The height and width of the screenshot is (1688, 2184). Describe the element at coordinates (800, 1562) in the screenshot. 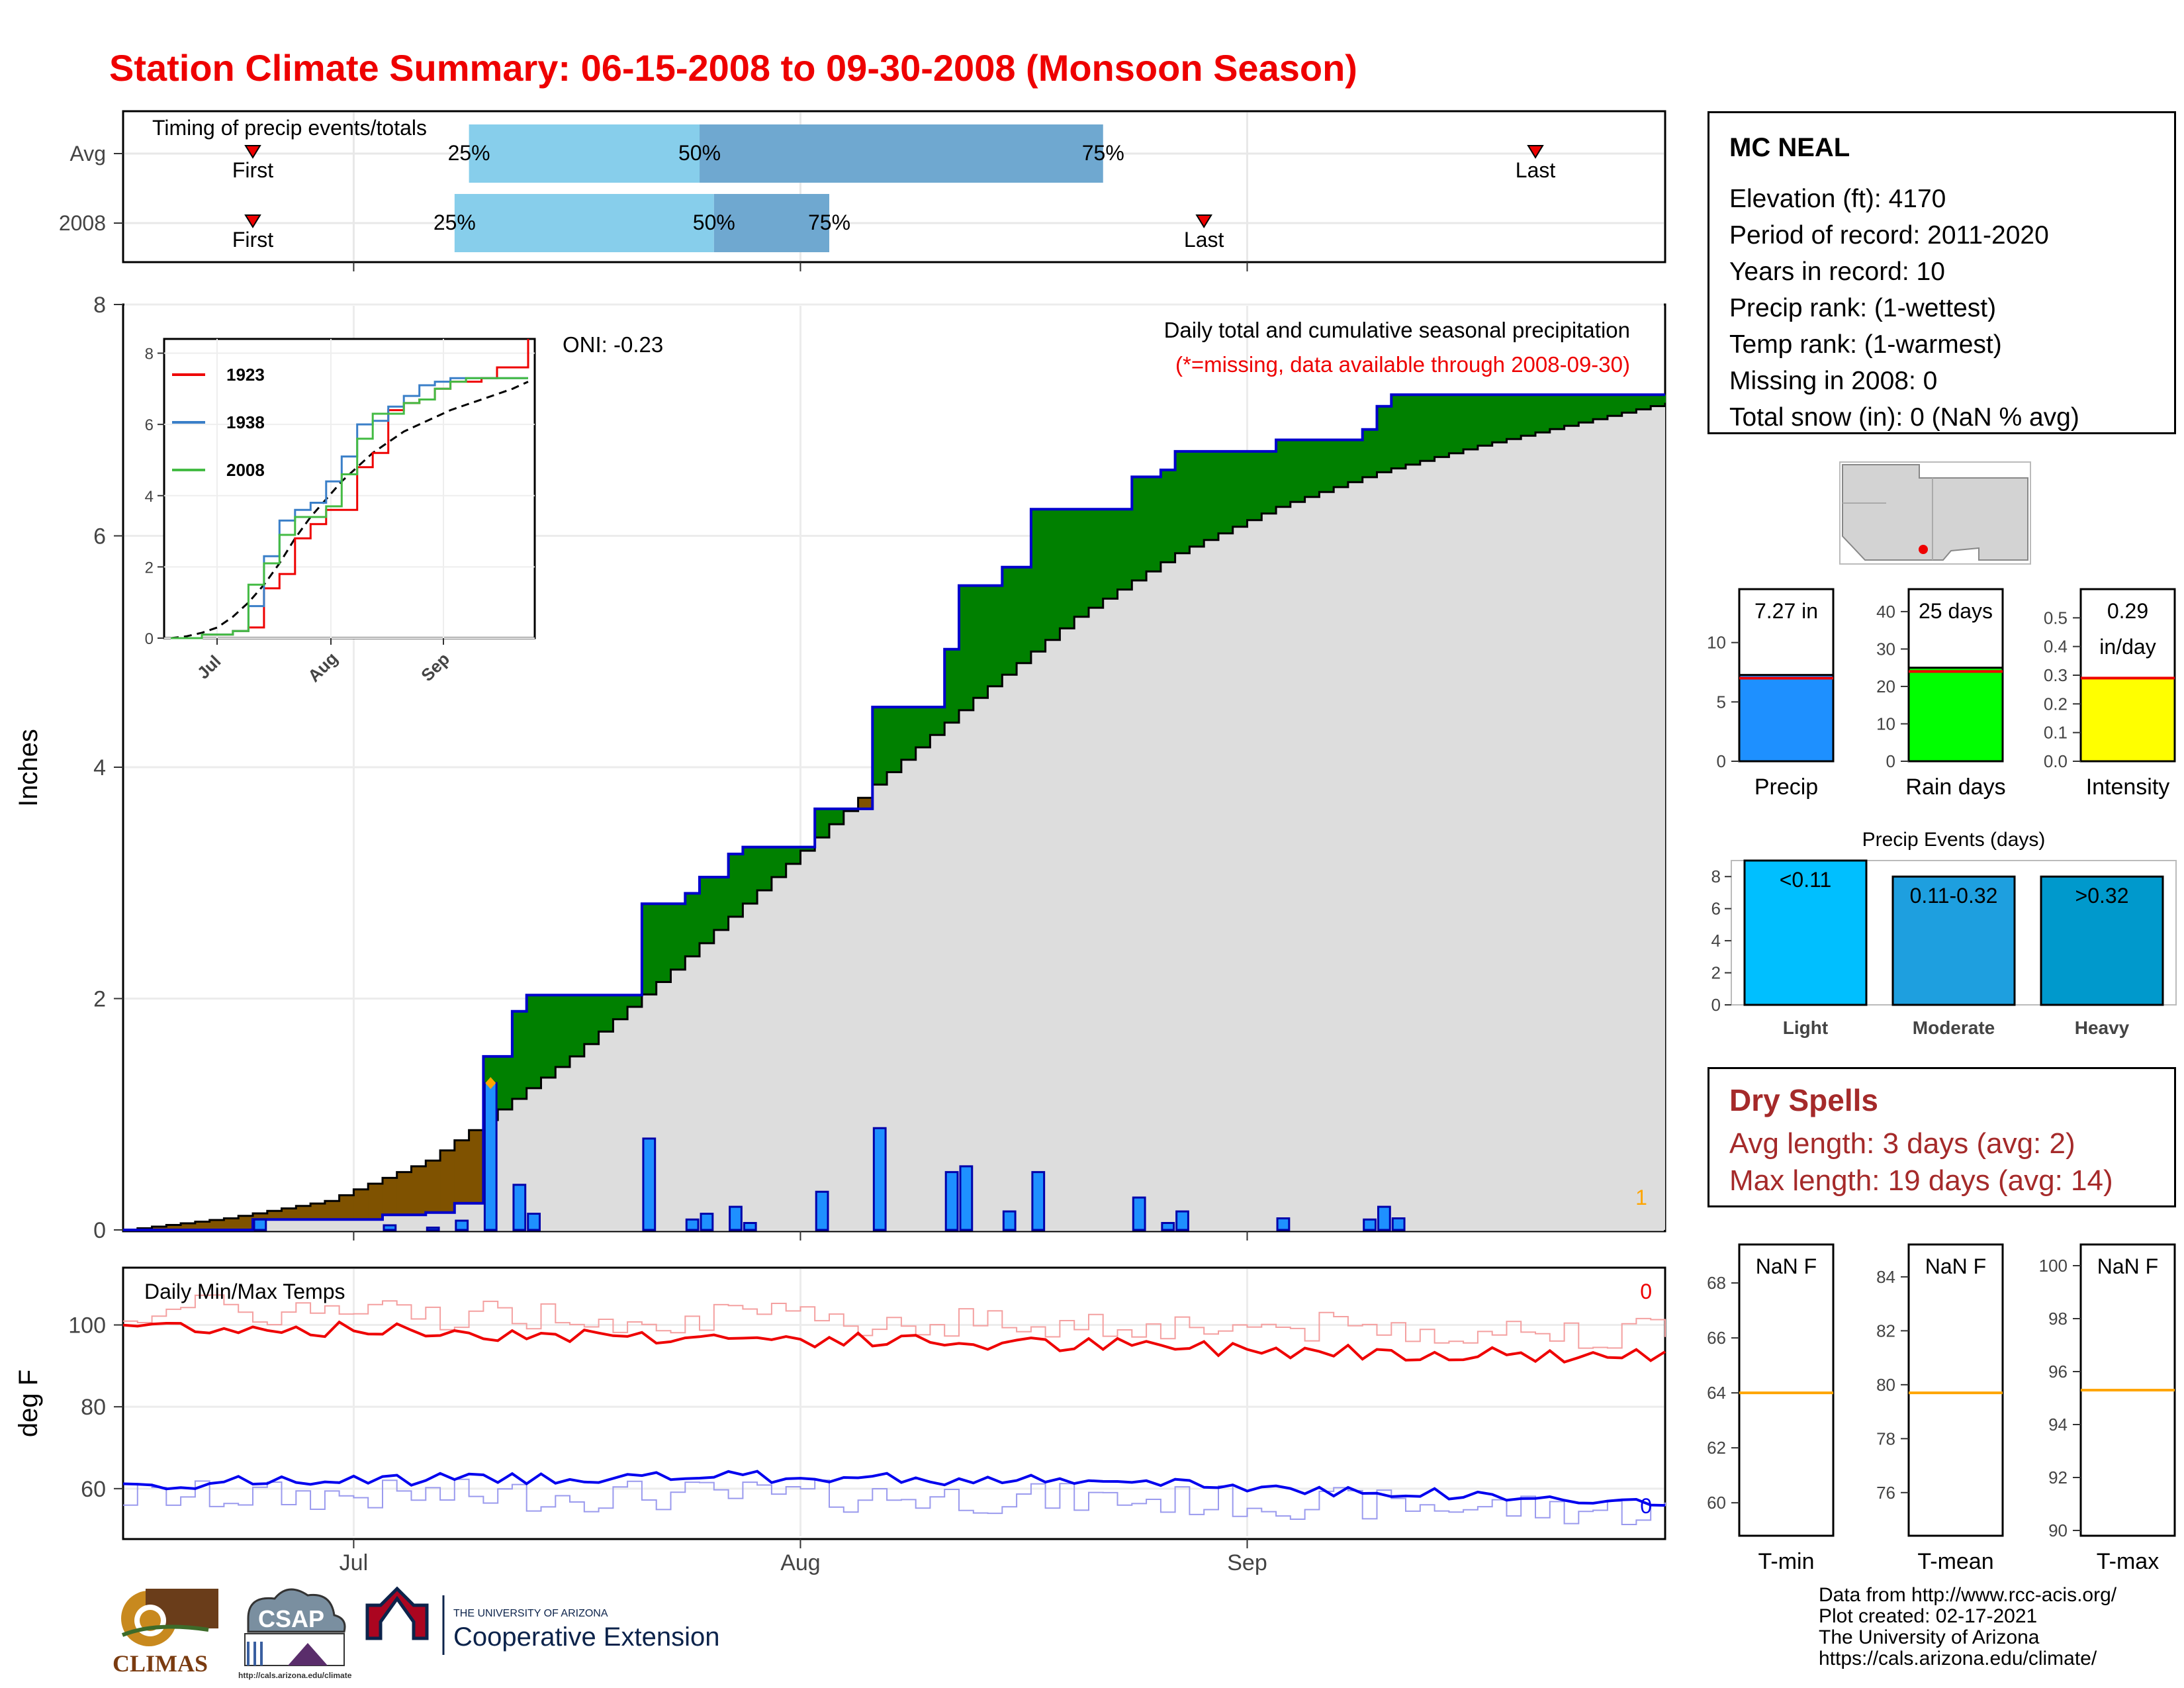

I see `month-label: Aug` at that location.